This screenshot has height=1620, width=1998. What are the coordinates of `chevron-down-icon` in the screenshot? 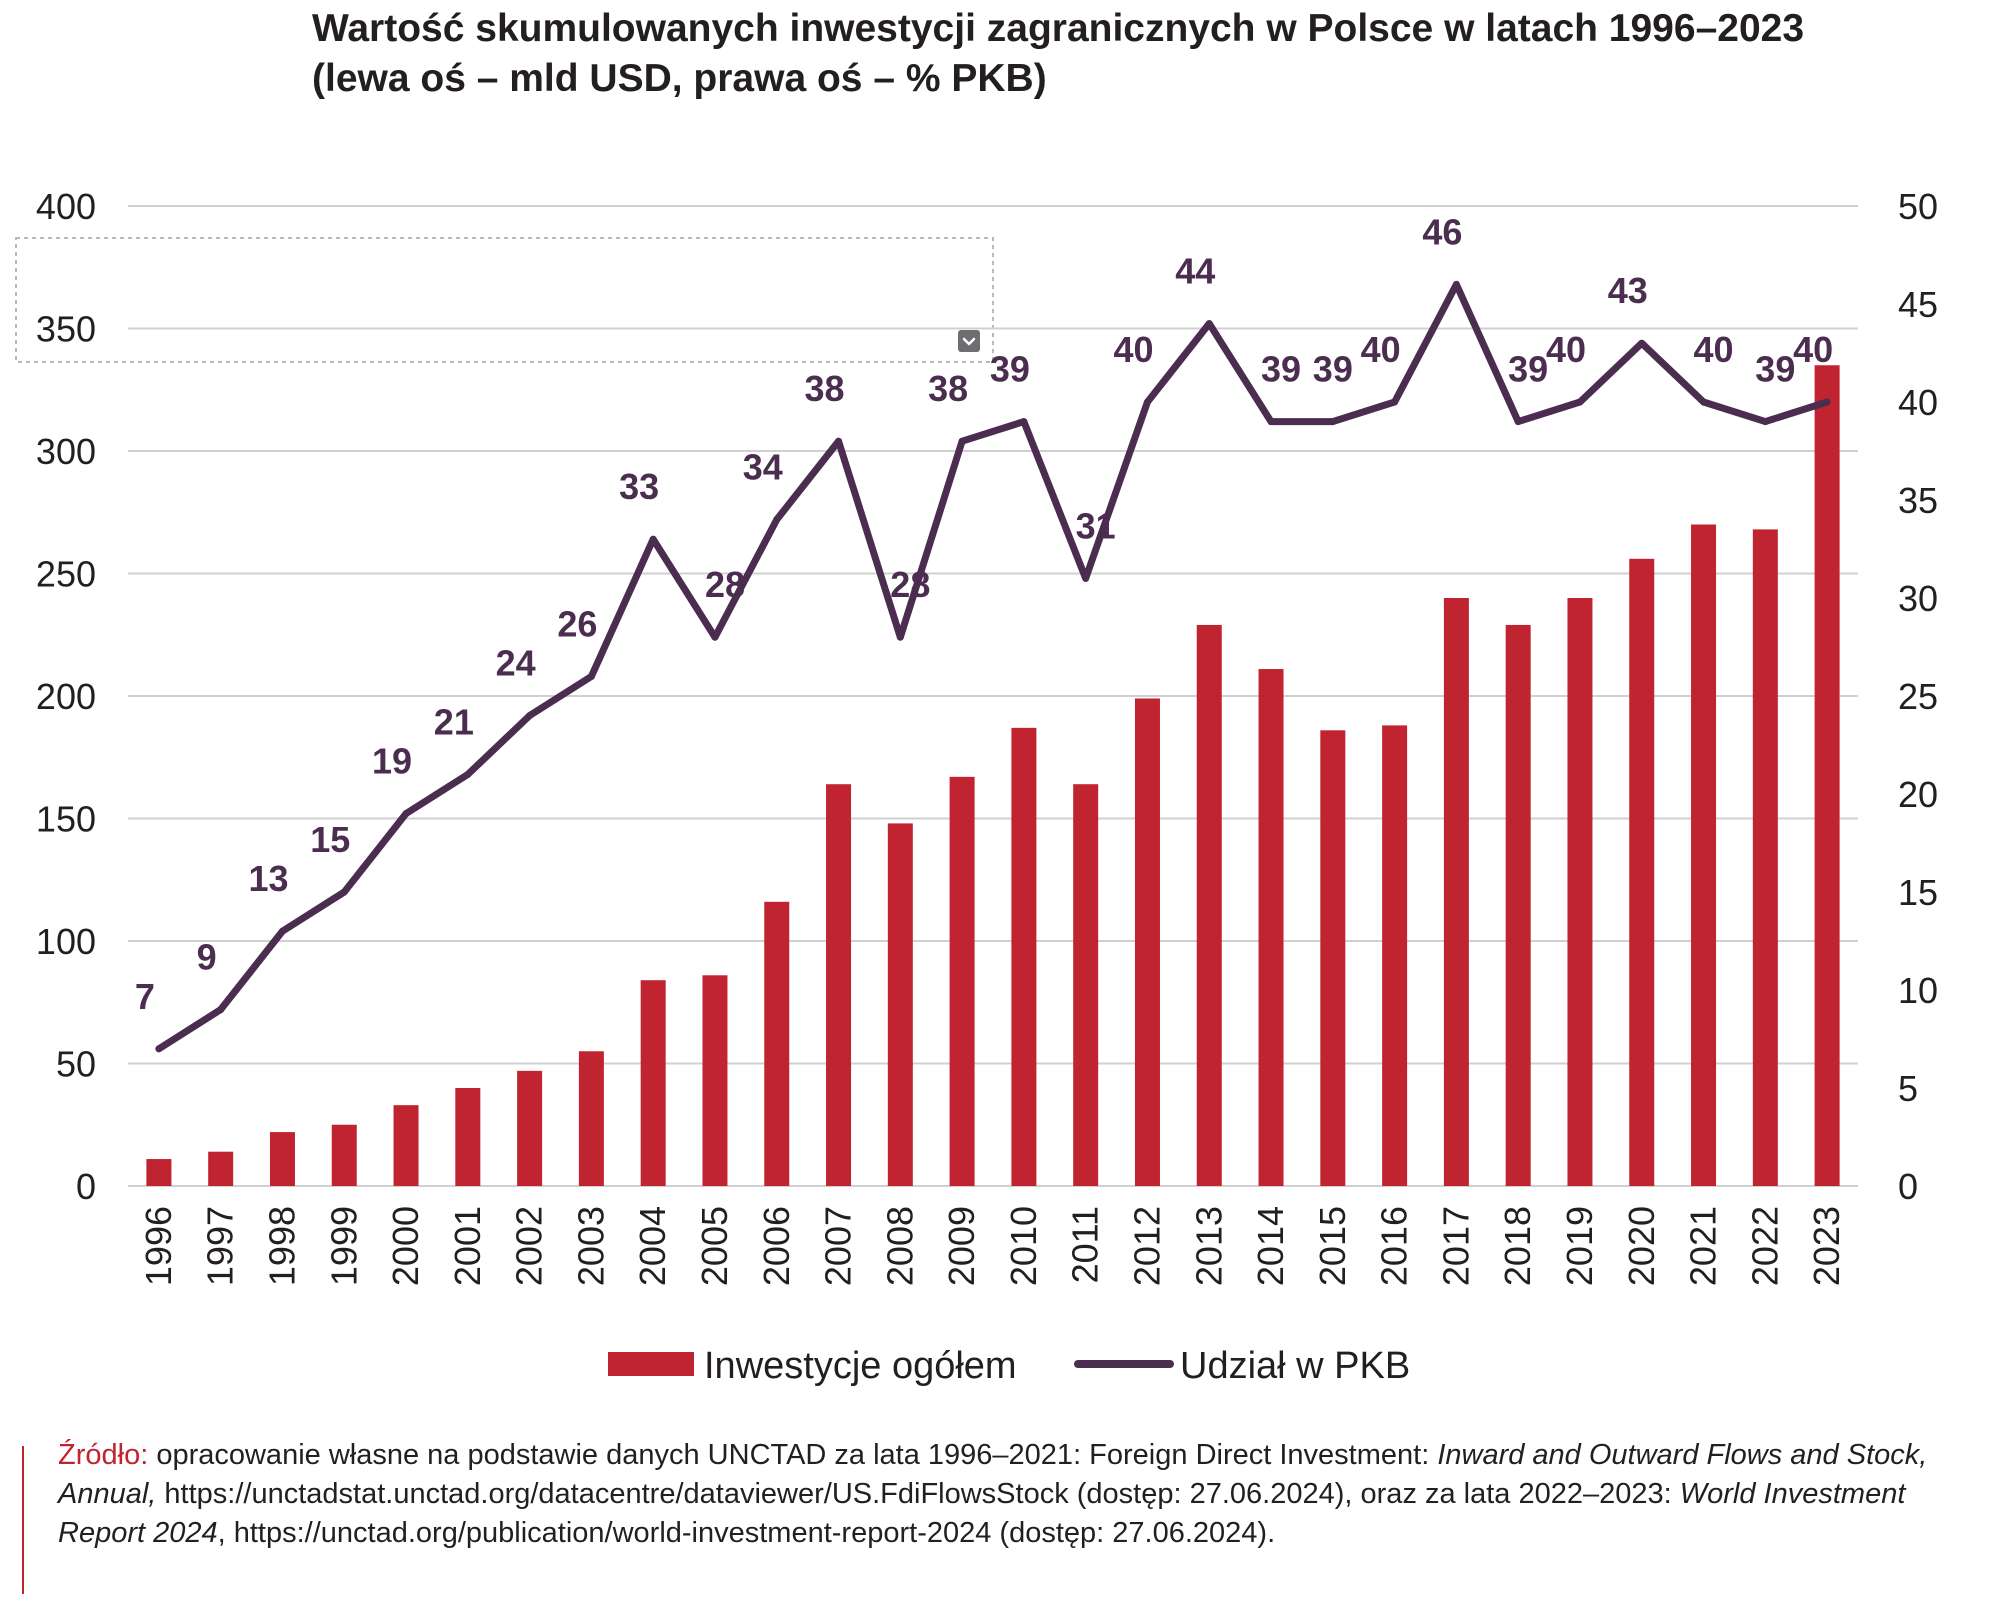 It's located at (969, 341).